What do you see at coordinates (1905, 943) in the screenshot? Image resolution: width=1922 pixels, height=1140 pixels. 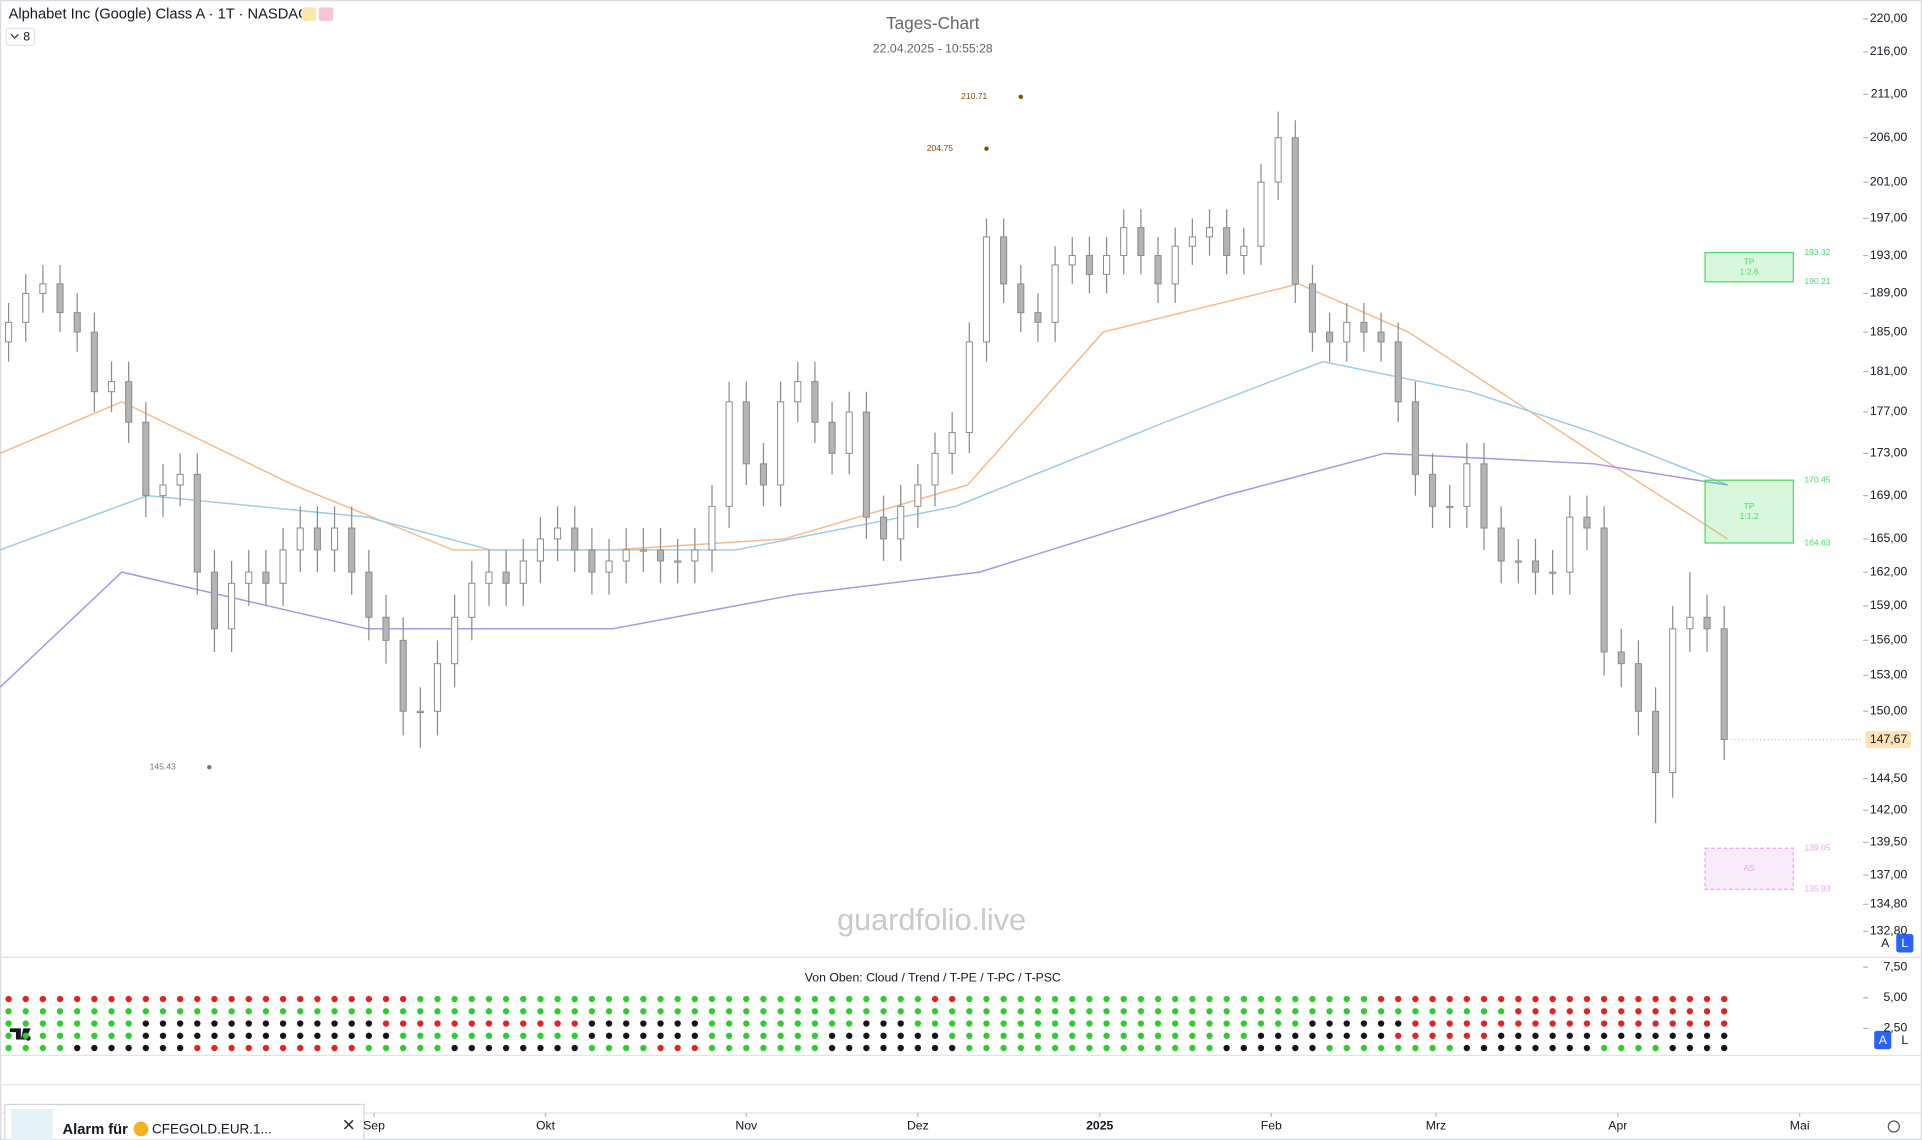 I see `log-scale-button` at bounding box center [1905, 943].